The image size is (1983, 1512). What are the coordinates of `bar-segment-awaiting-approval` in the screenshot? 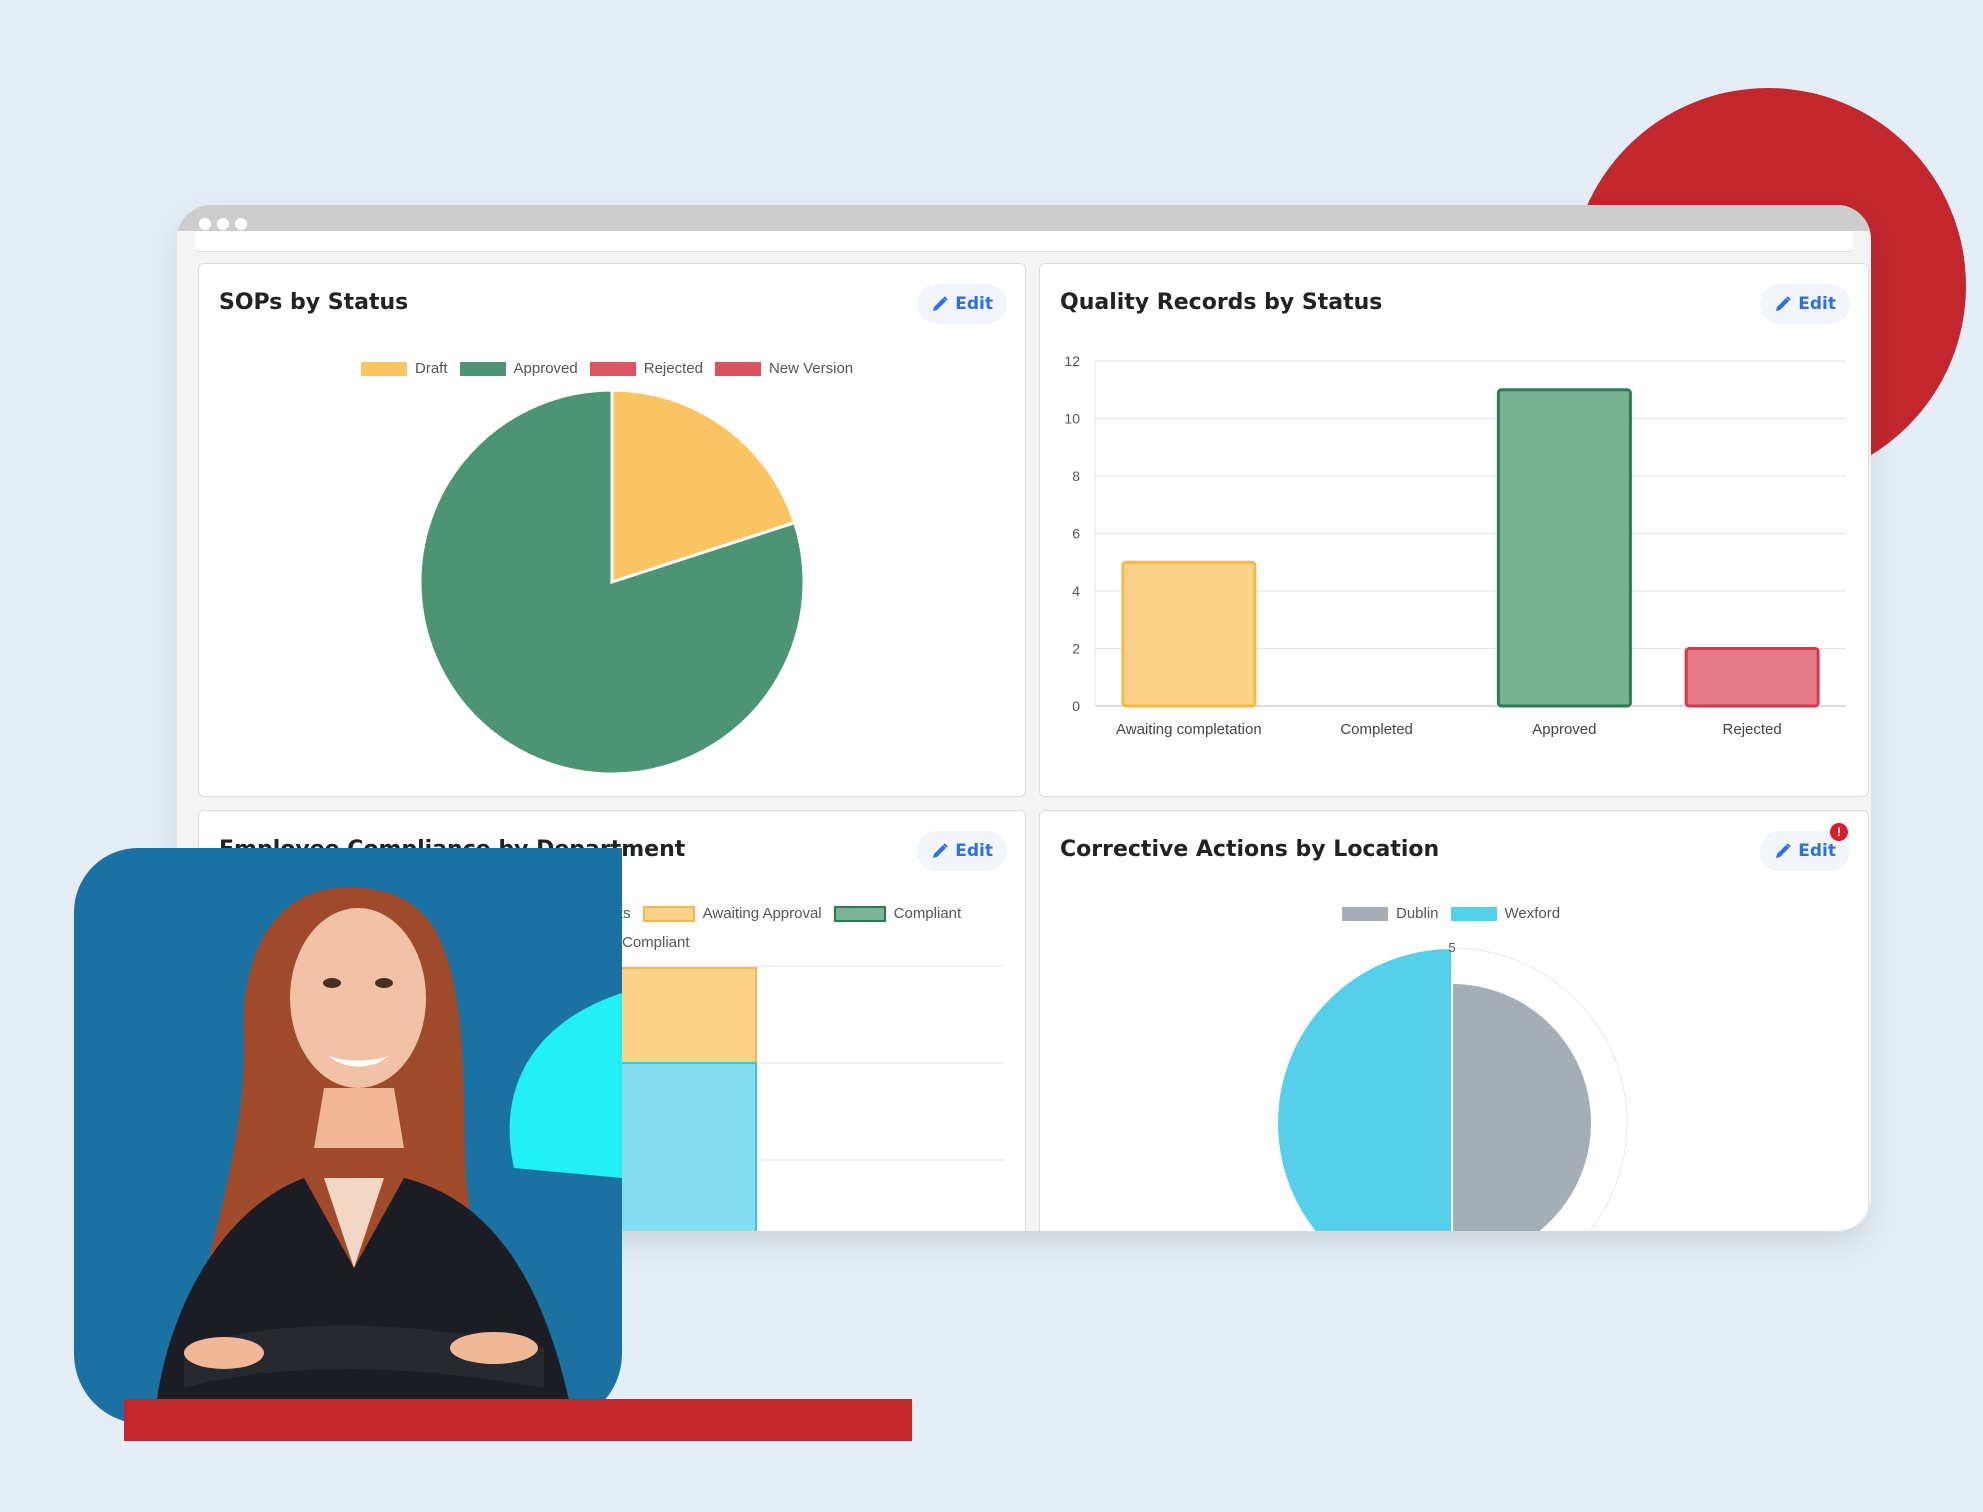 It's located at (687, 1015).